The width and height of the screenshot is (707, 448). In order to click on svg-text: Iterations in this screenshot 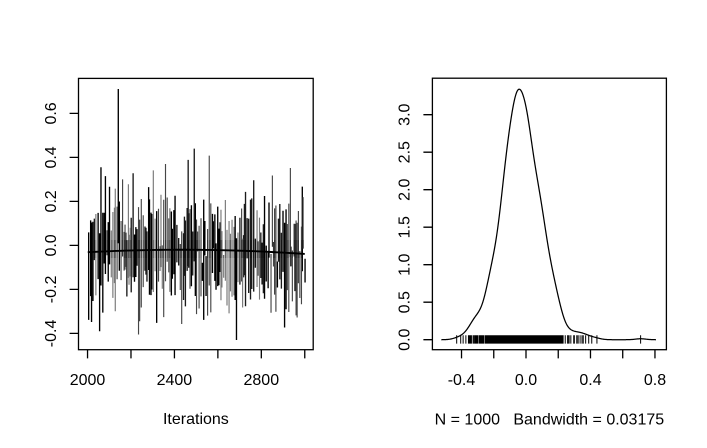, I will do `click(196, 419)`.